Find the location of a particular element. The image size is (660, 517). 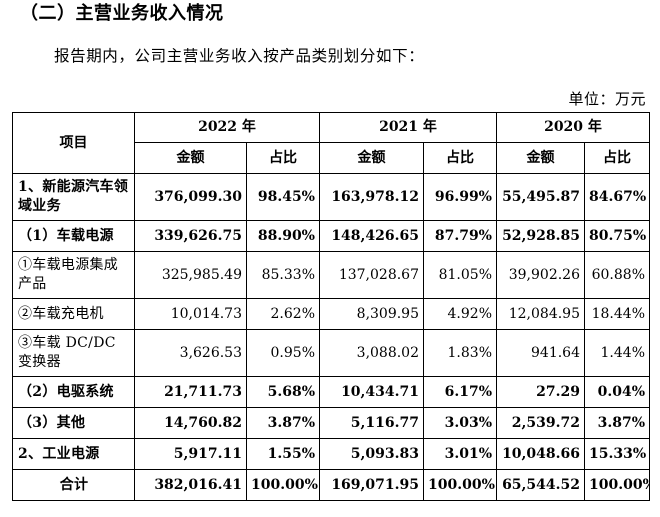

cell-value: 80.75% is located at coordinates (617, 236).